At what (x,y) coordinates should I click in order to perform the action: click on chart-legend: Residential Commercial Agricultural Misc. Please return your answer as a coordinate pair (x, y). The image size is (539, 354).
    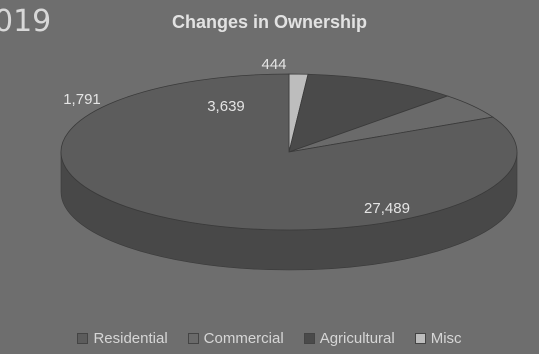
    Looking at the image, I should click on (269, 338).